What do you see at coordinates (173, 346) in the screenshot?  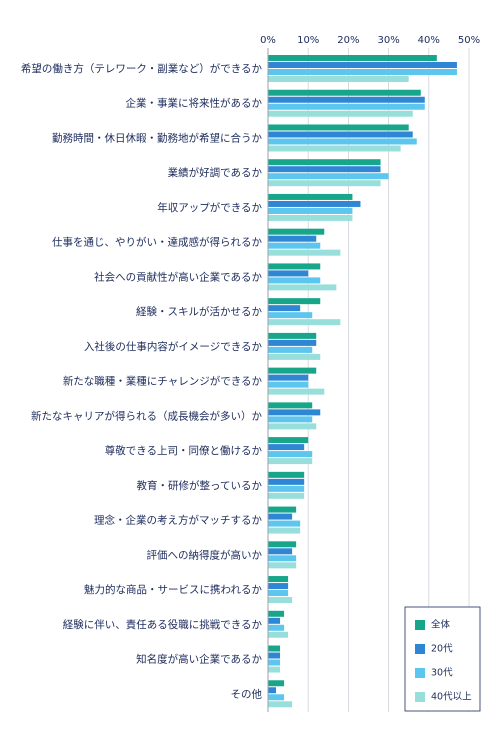 I see `category-label: 入社後の仕事内容がイメージできるか` at bounding box center [173, 346].